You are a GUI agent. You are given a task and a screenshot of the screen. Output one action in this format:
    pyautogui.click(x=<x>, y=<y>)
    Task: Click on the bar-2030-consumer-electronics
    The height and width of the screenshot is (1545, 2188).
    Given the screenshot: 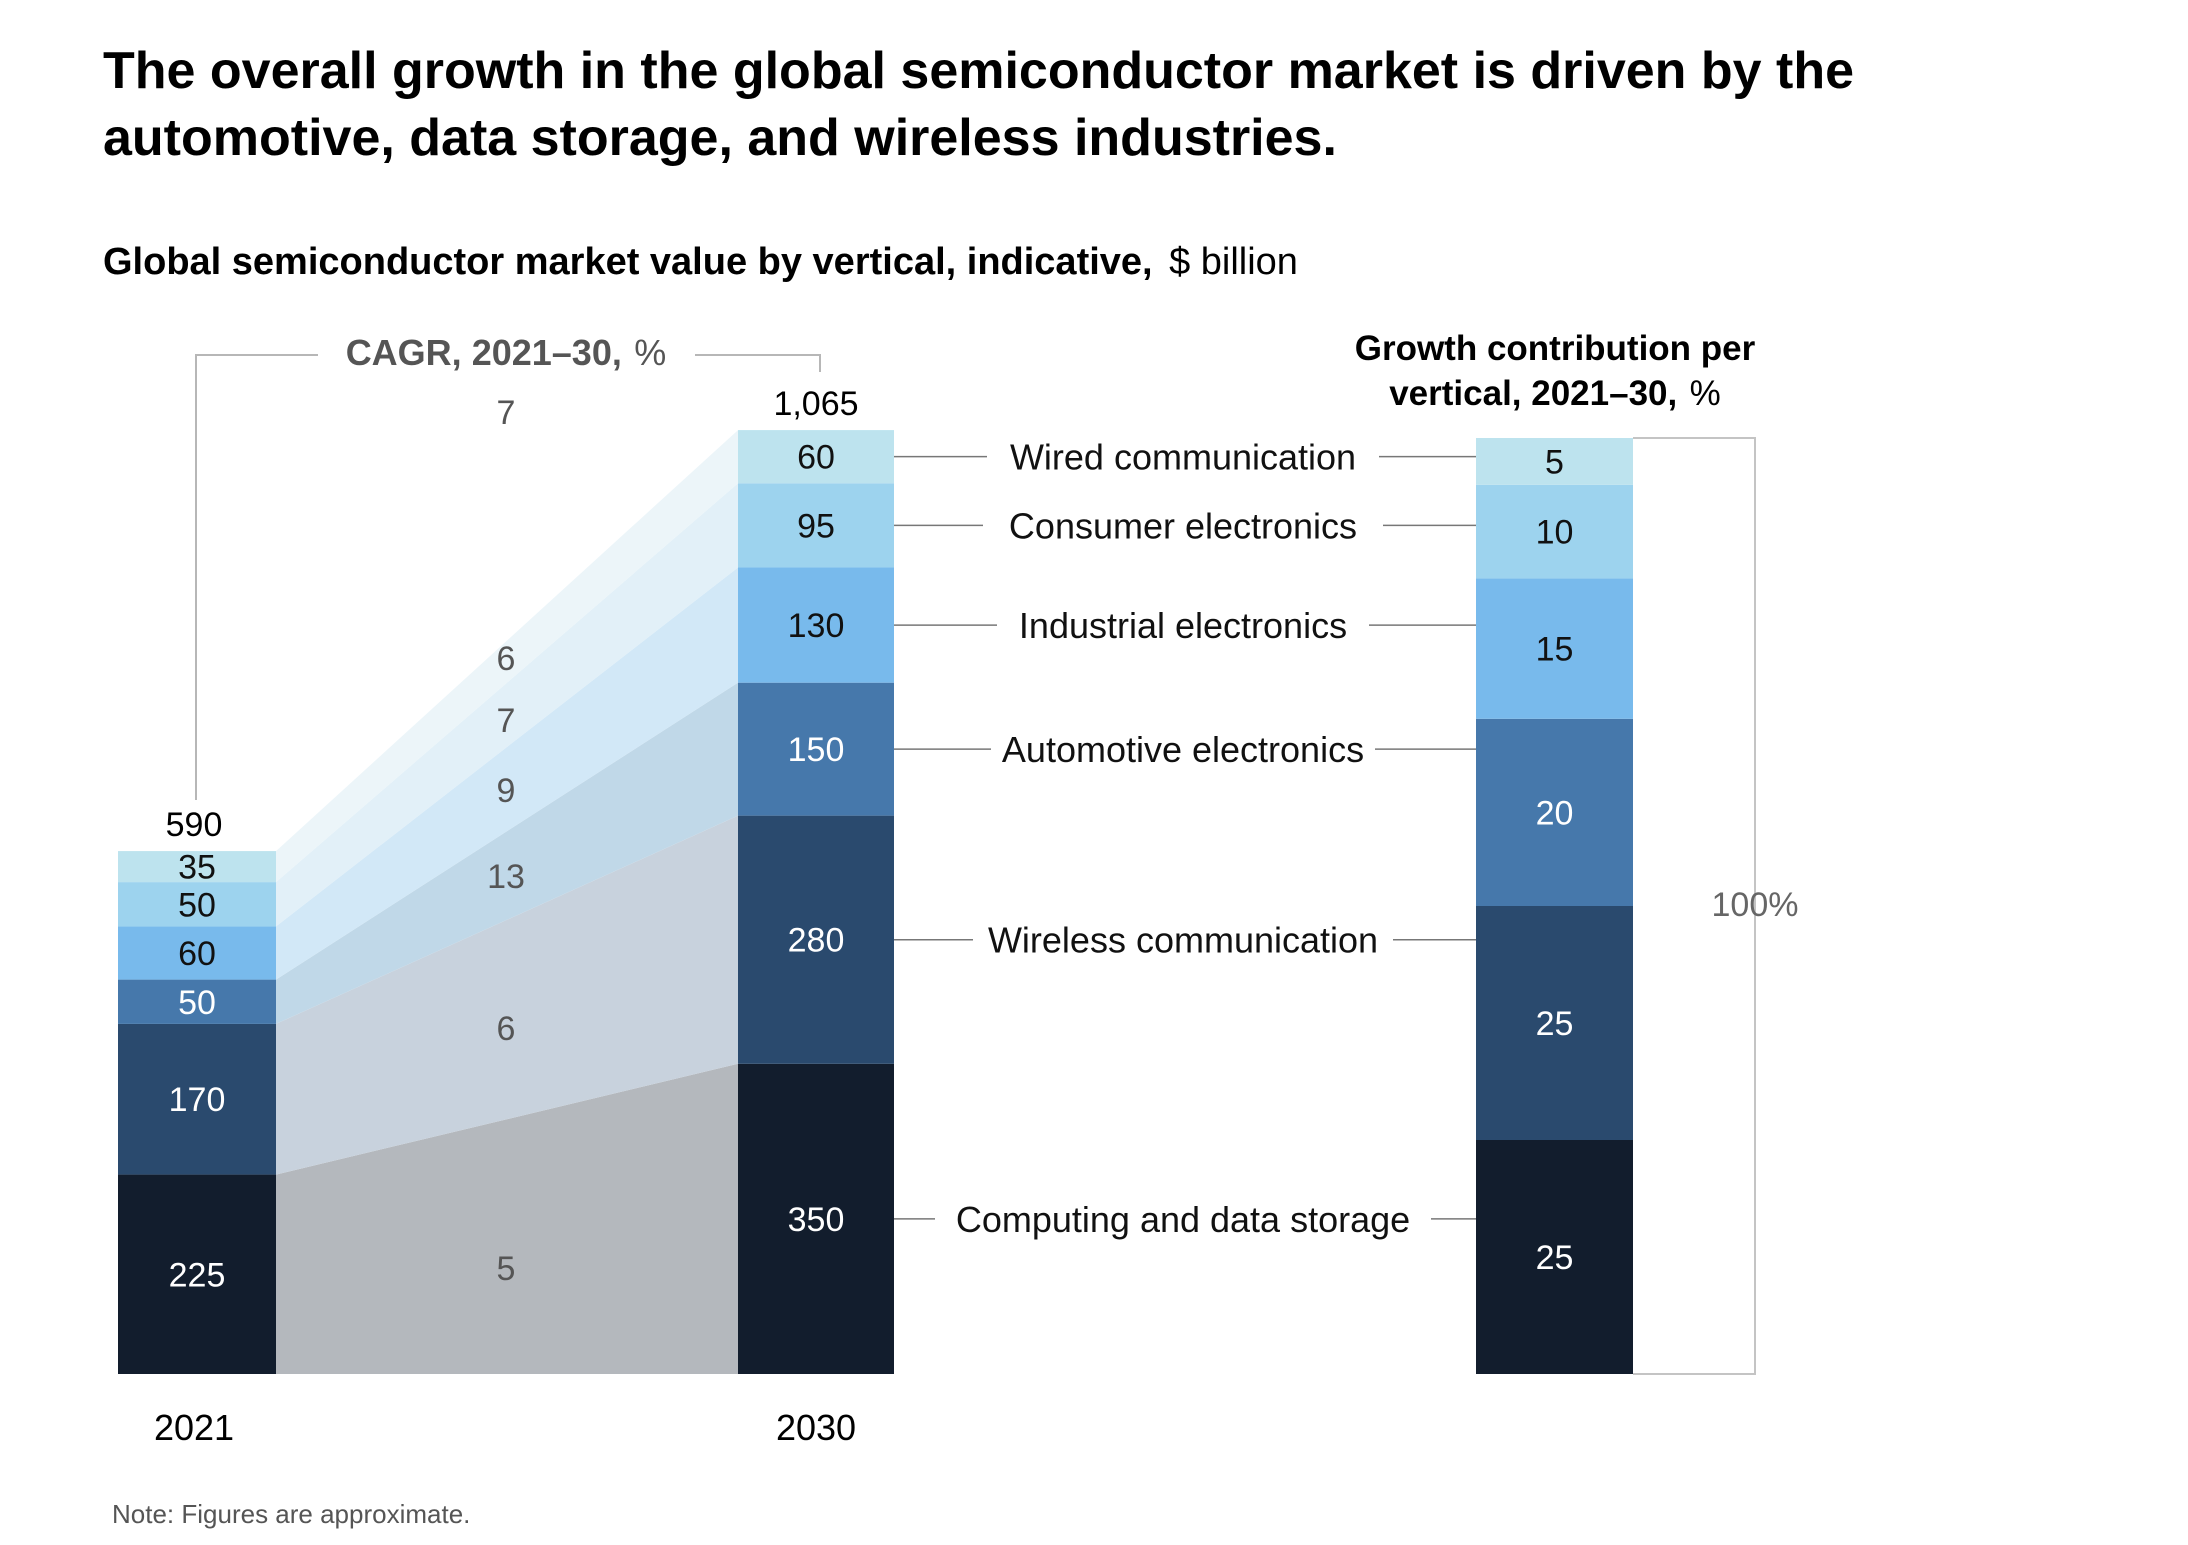 What is the action you would take?
    pyautogui.click(x=816, y=525)
    